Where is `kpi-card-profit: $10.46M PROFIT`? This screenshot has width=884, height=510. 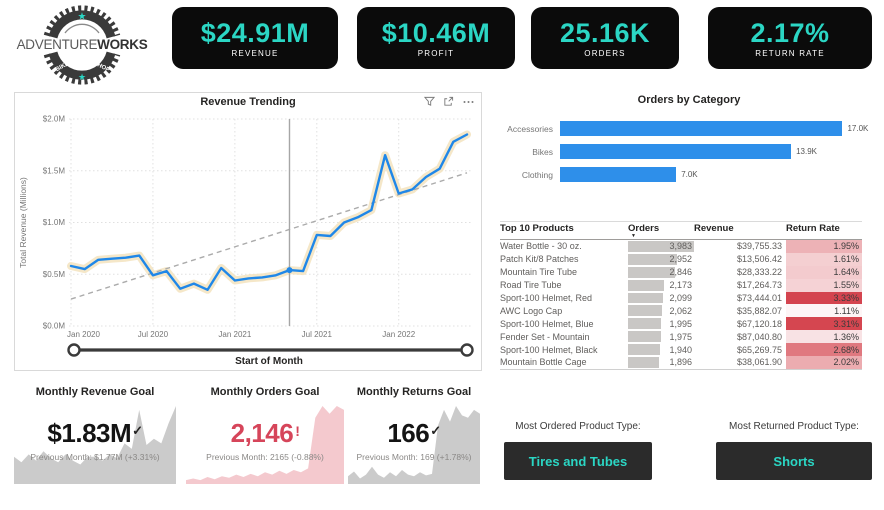 kpi-card-profit: $10.46M PROFIT is located at coordinates (436, 38).